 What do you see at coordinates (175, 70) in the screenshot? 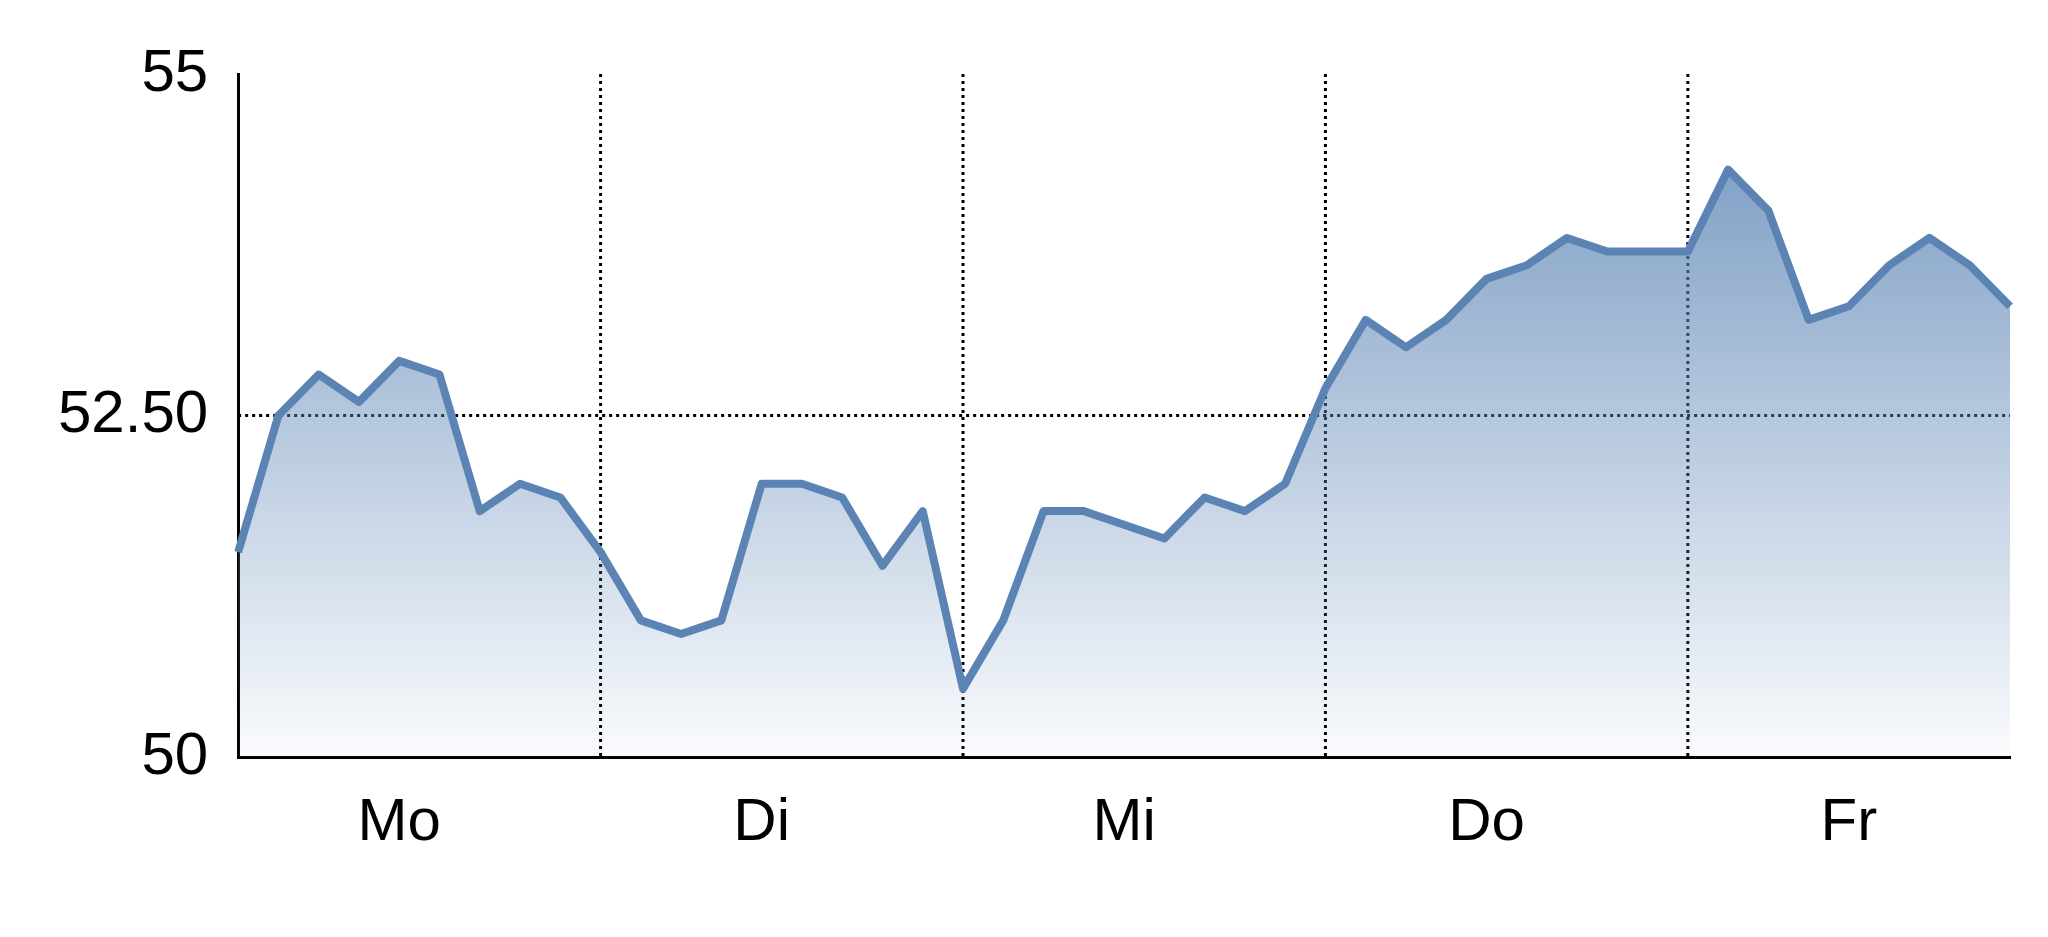
I see `y-tick-label: 55` at bounding box center [175, 70].